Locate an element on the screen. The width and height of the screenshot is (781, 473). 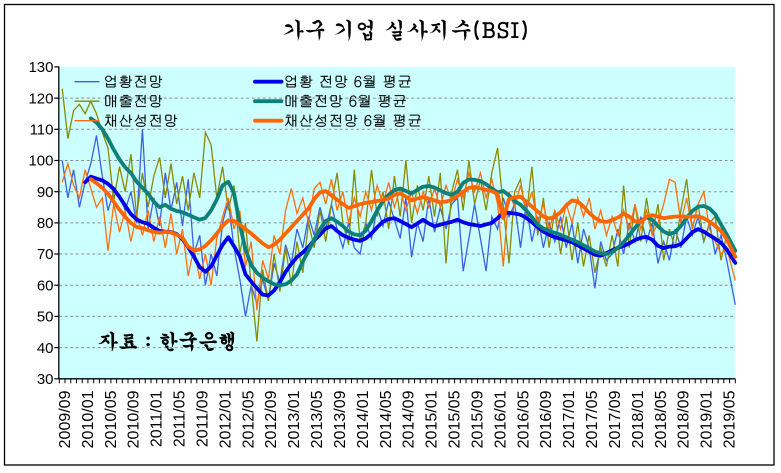
svg-text: 2013/09 is located at coordinates (340, 419).